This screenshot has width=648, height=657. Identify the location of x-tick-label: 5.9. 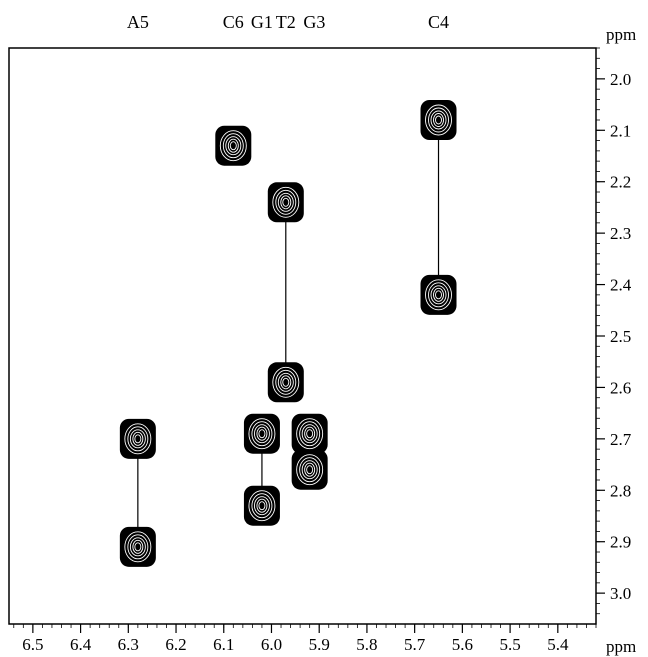
(319, 644).